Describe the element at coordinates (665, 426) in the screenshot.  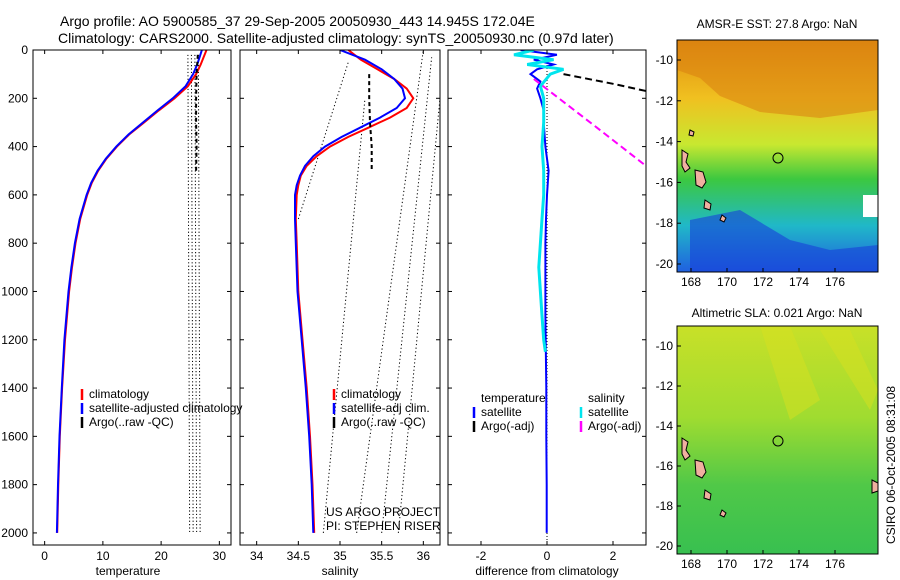
I see `sla-lat-label-2: -14` at that location.